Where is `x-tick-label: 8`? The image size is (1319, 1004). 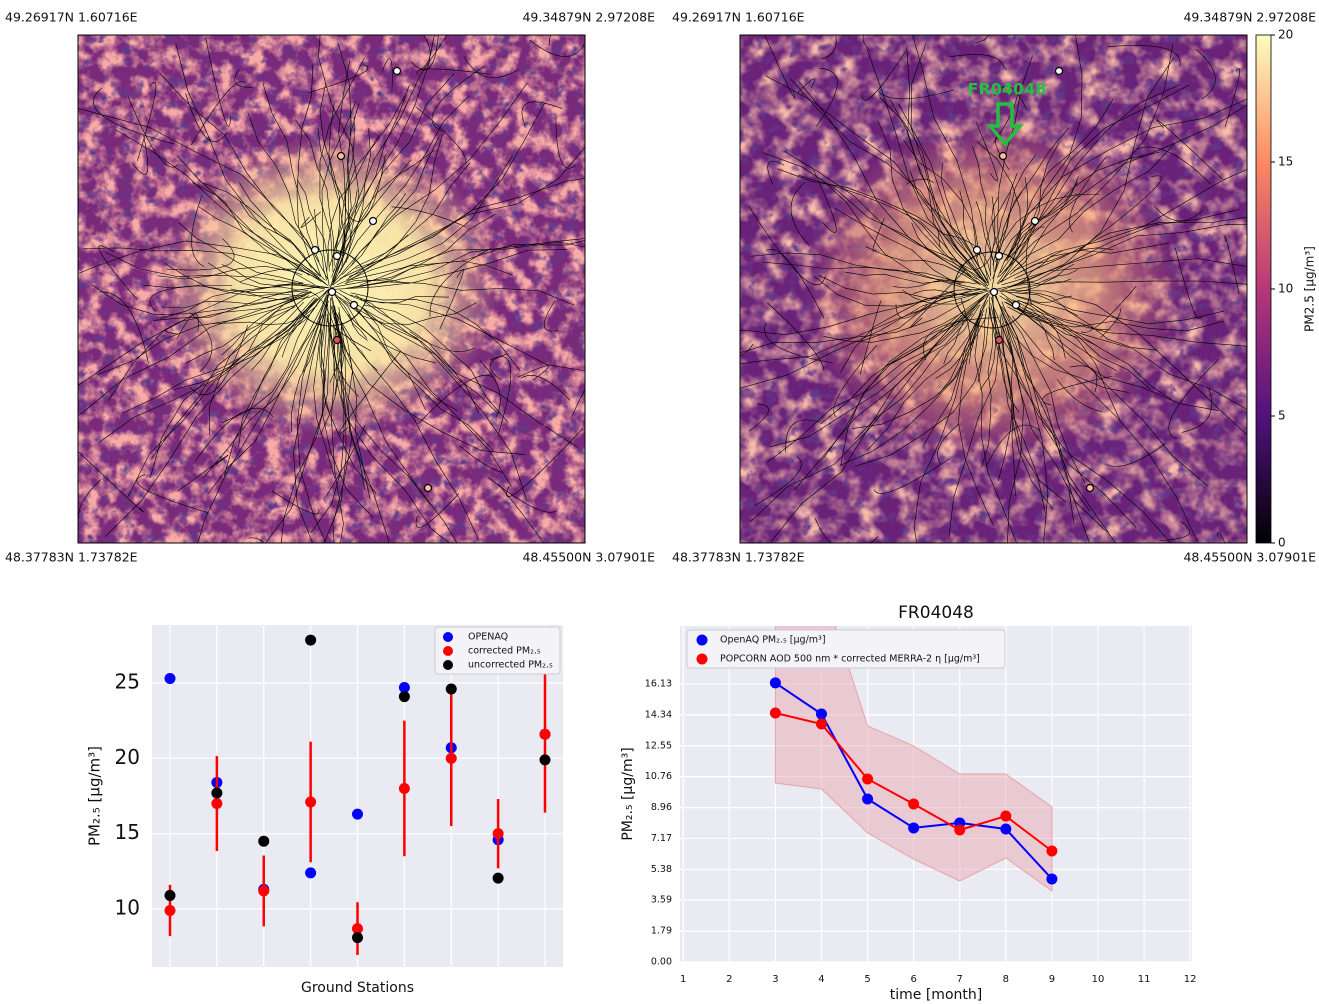
x-tick-label: 8 is located at coordinates (1006, 979).